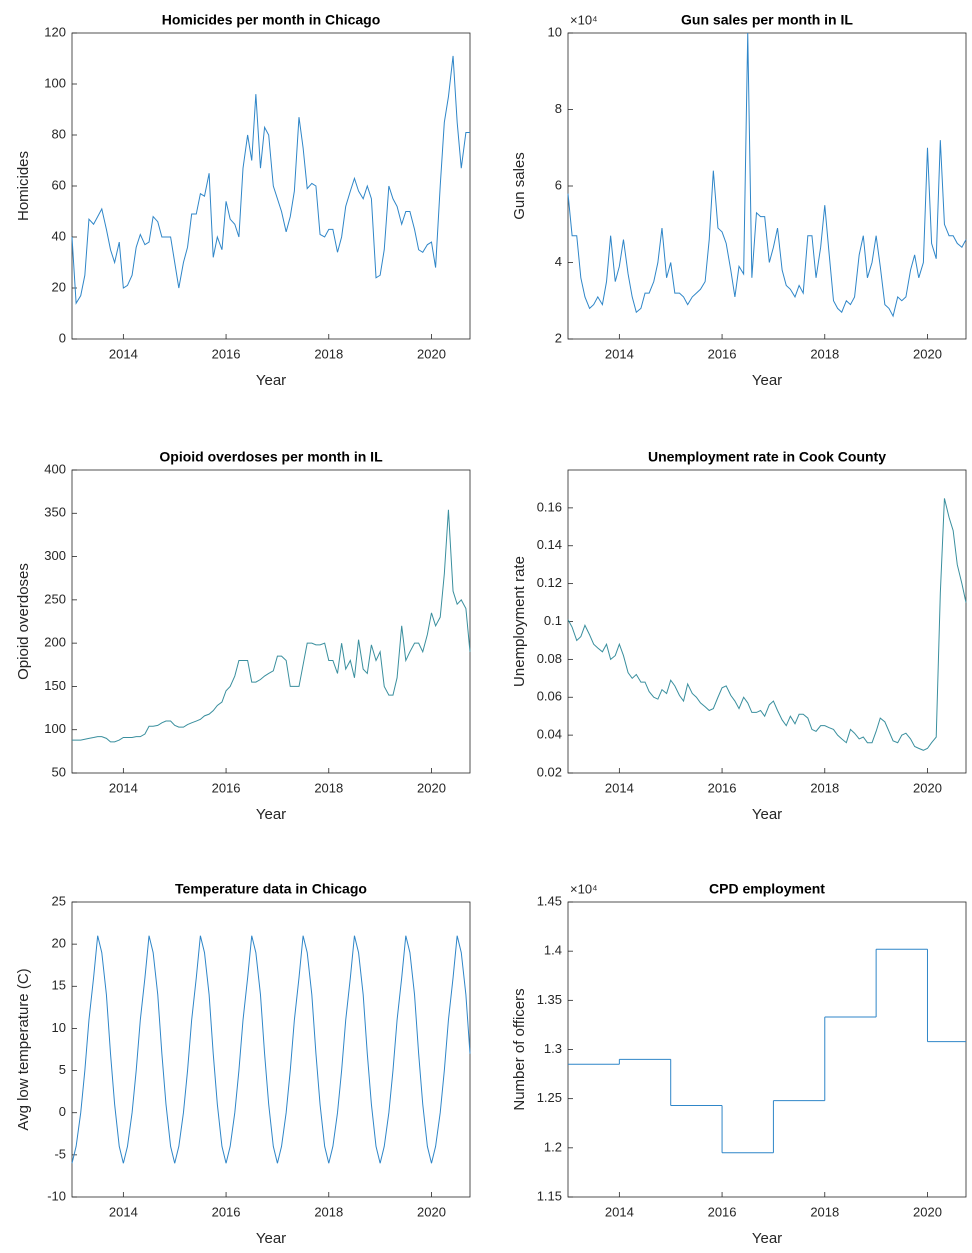 This screenshot has height=1253, width=972. What do you see at coordinates (59, 184) in the screenshot?
I see `y-tick-label: 60` at bounding box center [59, 184].